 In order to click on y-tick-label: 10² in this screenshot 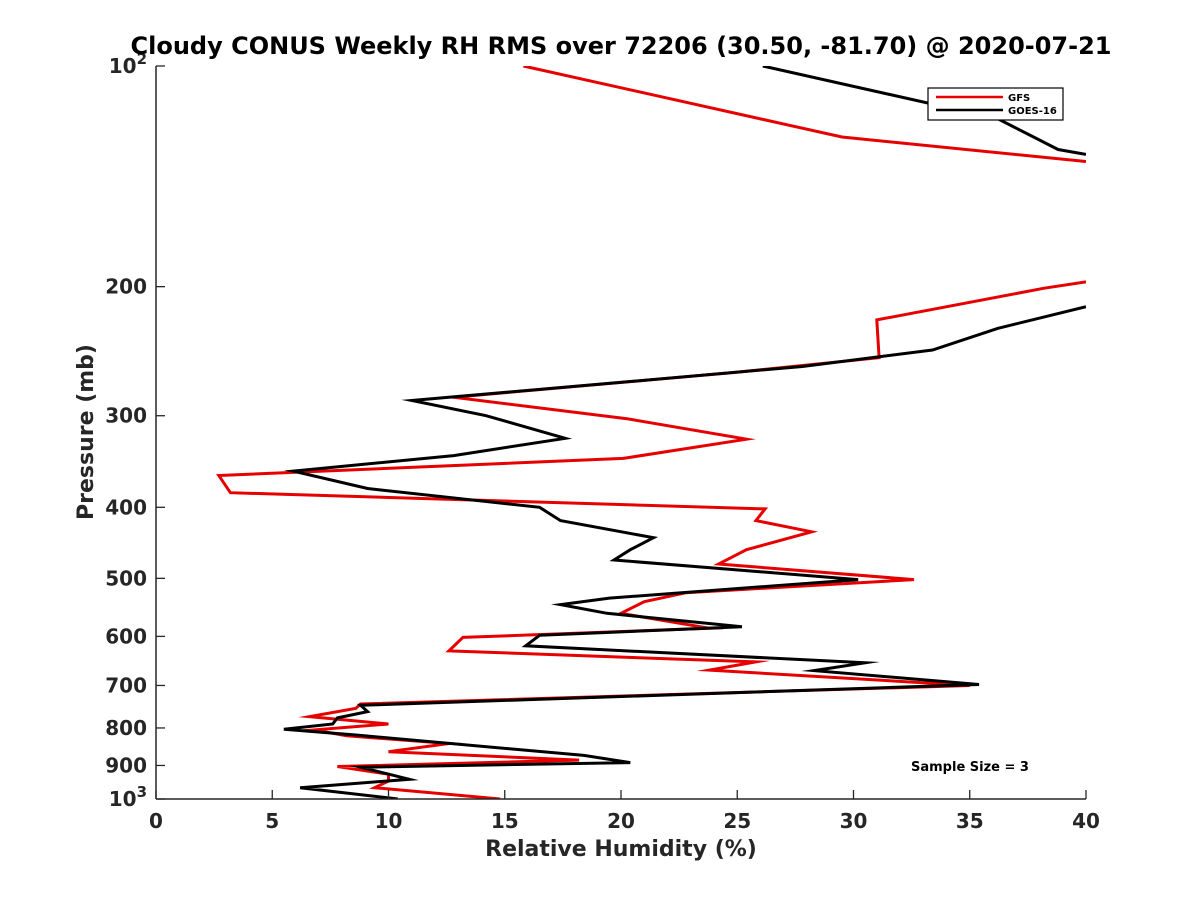, I will do `click(128, 64)`.